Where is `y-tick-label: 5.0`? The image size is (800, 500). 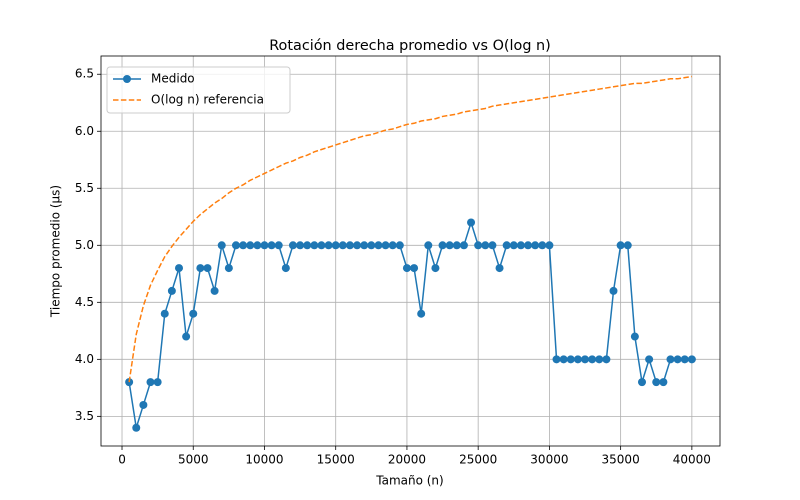
y-tick-label: 5.0 is located at coordinates (84, 245).